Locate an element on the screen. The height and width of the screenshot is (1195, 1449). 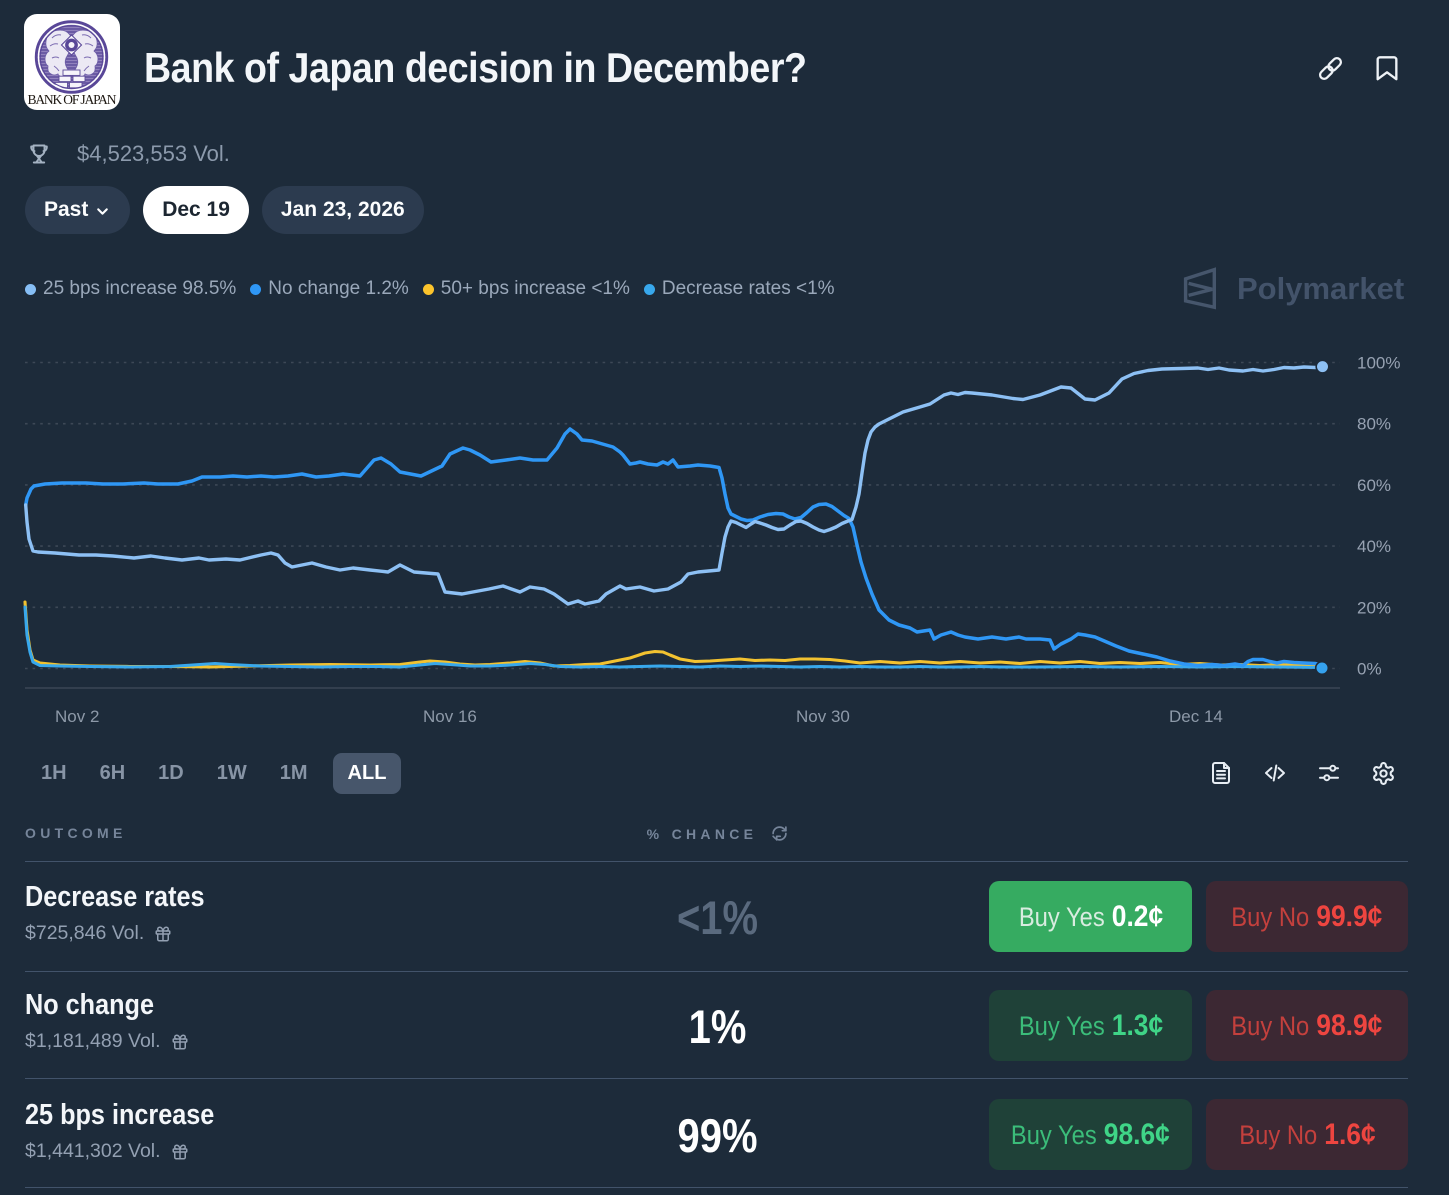
svg-text: Nov 30 is located at coordinates (823, 716).